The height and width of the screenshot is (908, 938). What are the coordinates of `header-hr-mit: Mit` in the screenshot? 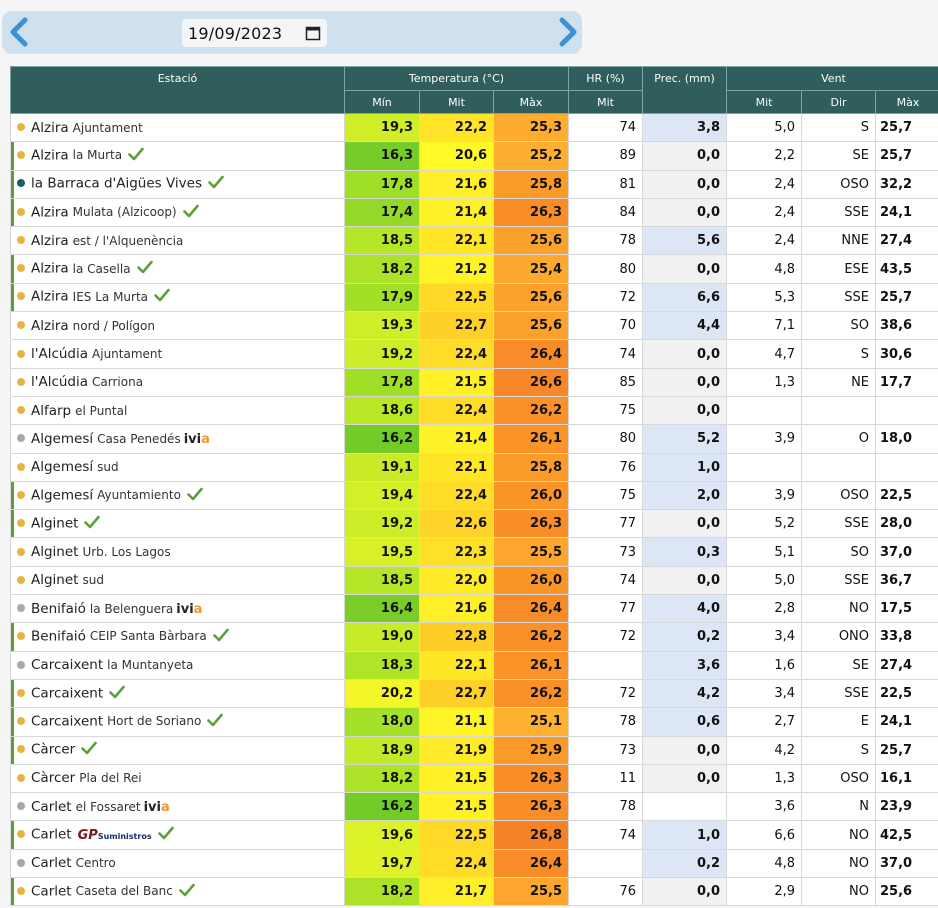 It's located at (606, 102).